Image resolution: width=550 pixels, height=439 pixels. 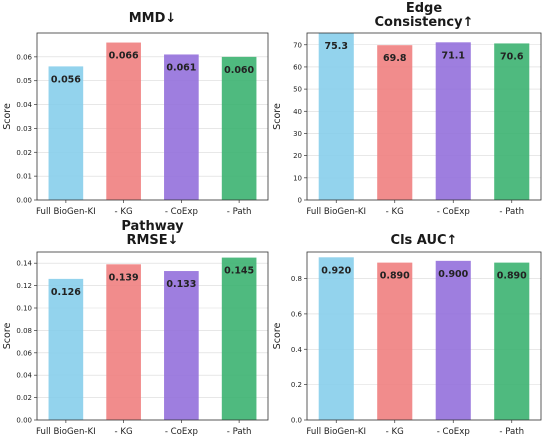 I want to click on y-tick-label: 0.14, so click(x=24, y=264).